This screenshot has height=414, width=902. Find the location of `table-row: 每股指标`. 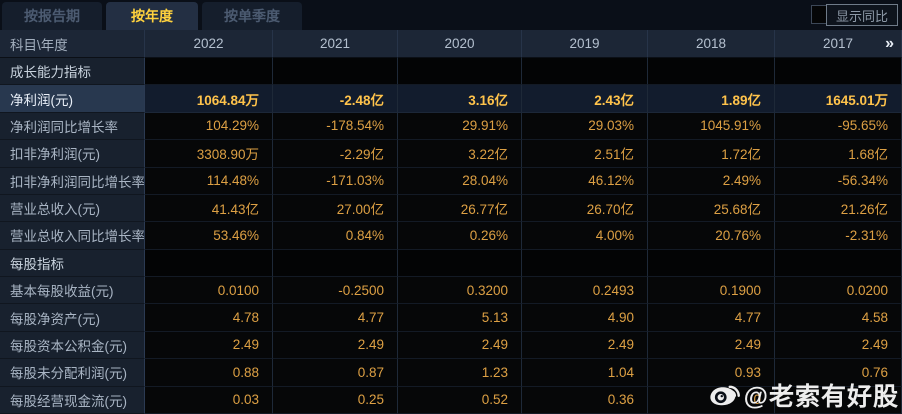

table-row: 每股指标 is located at coordinates (451, 263).